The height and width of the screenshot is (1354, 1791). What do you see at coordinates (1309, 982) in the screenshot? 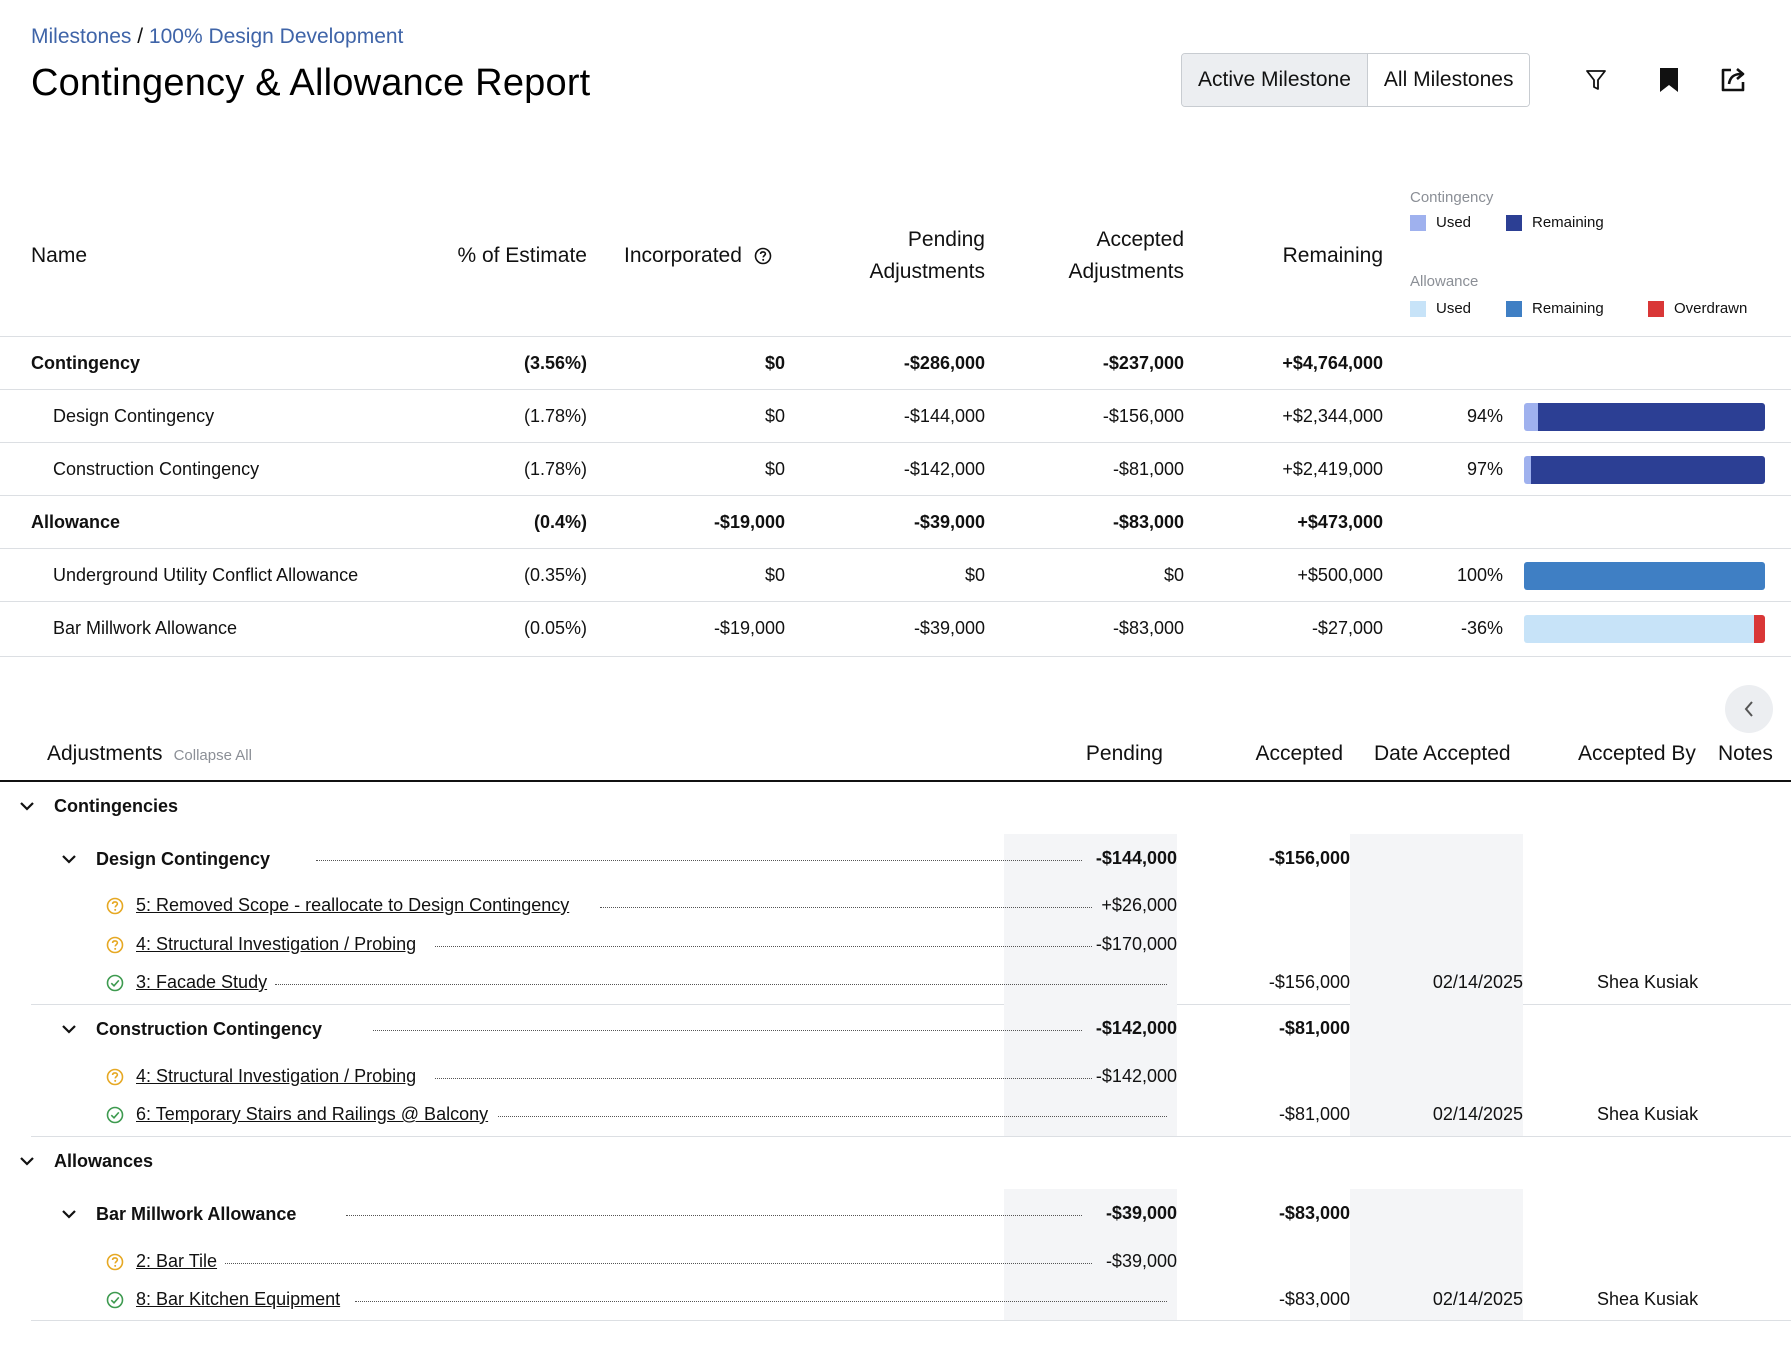
I see `item-accepted-amount: -$156,000` at bounding box center [1309, 982].